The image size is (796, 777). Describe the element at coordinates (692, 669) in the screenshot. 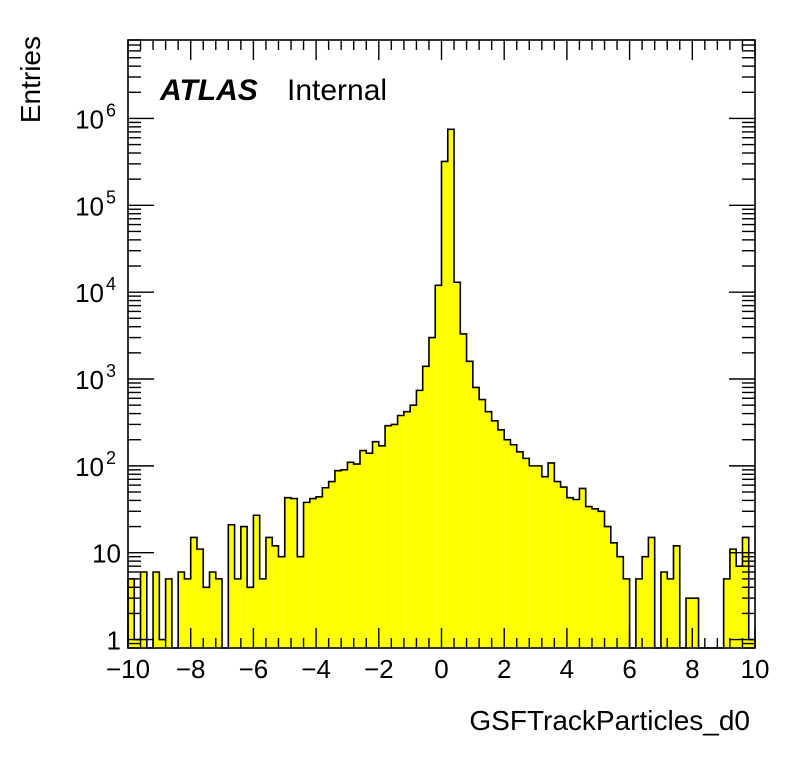

I see `x-tick-label: 8` at that location.